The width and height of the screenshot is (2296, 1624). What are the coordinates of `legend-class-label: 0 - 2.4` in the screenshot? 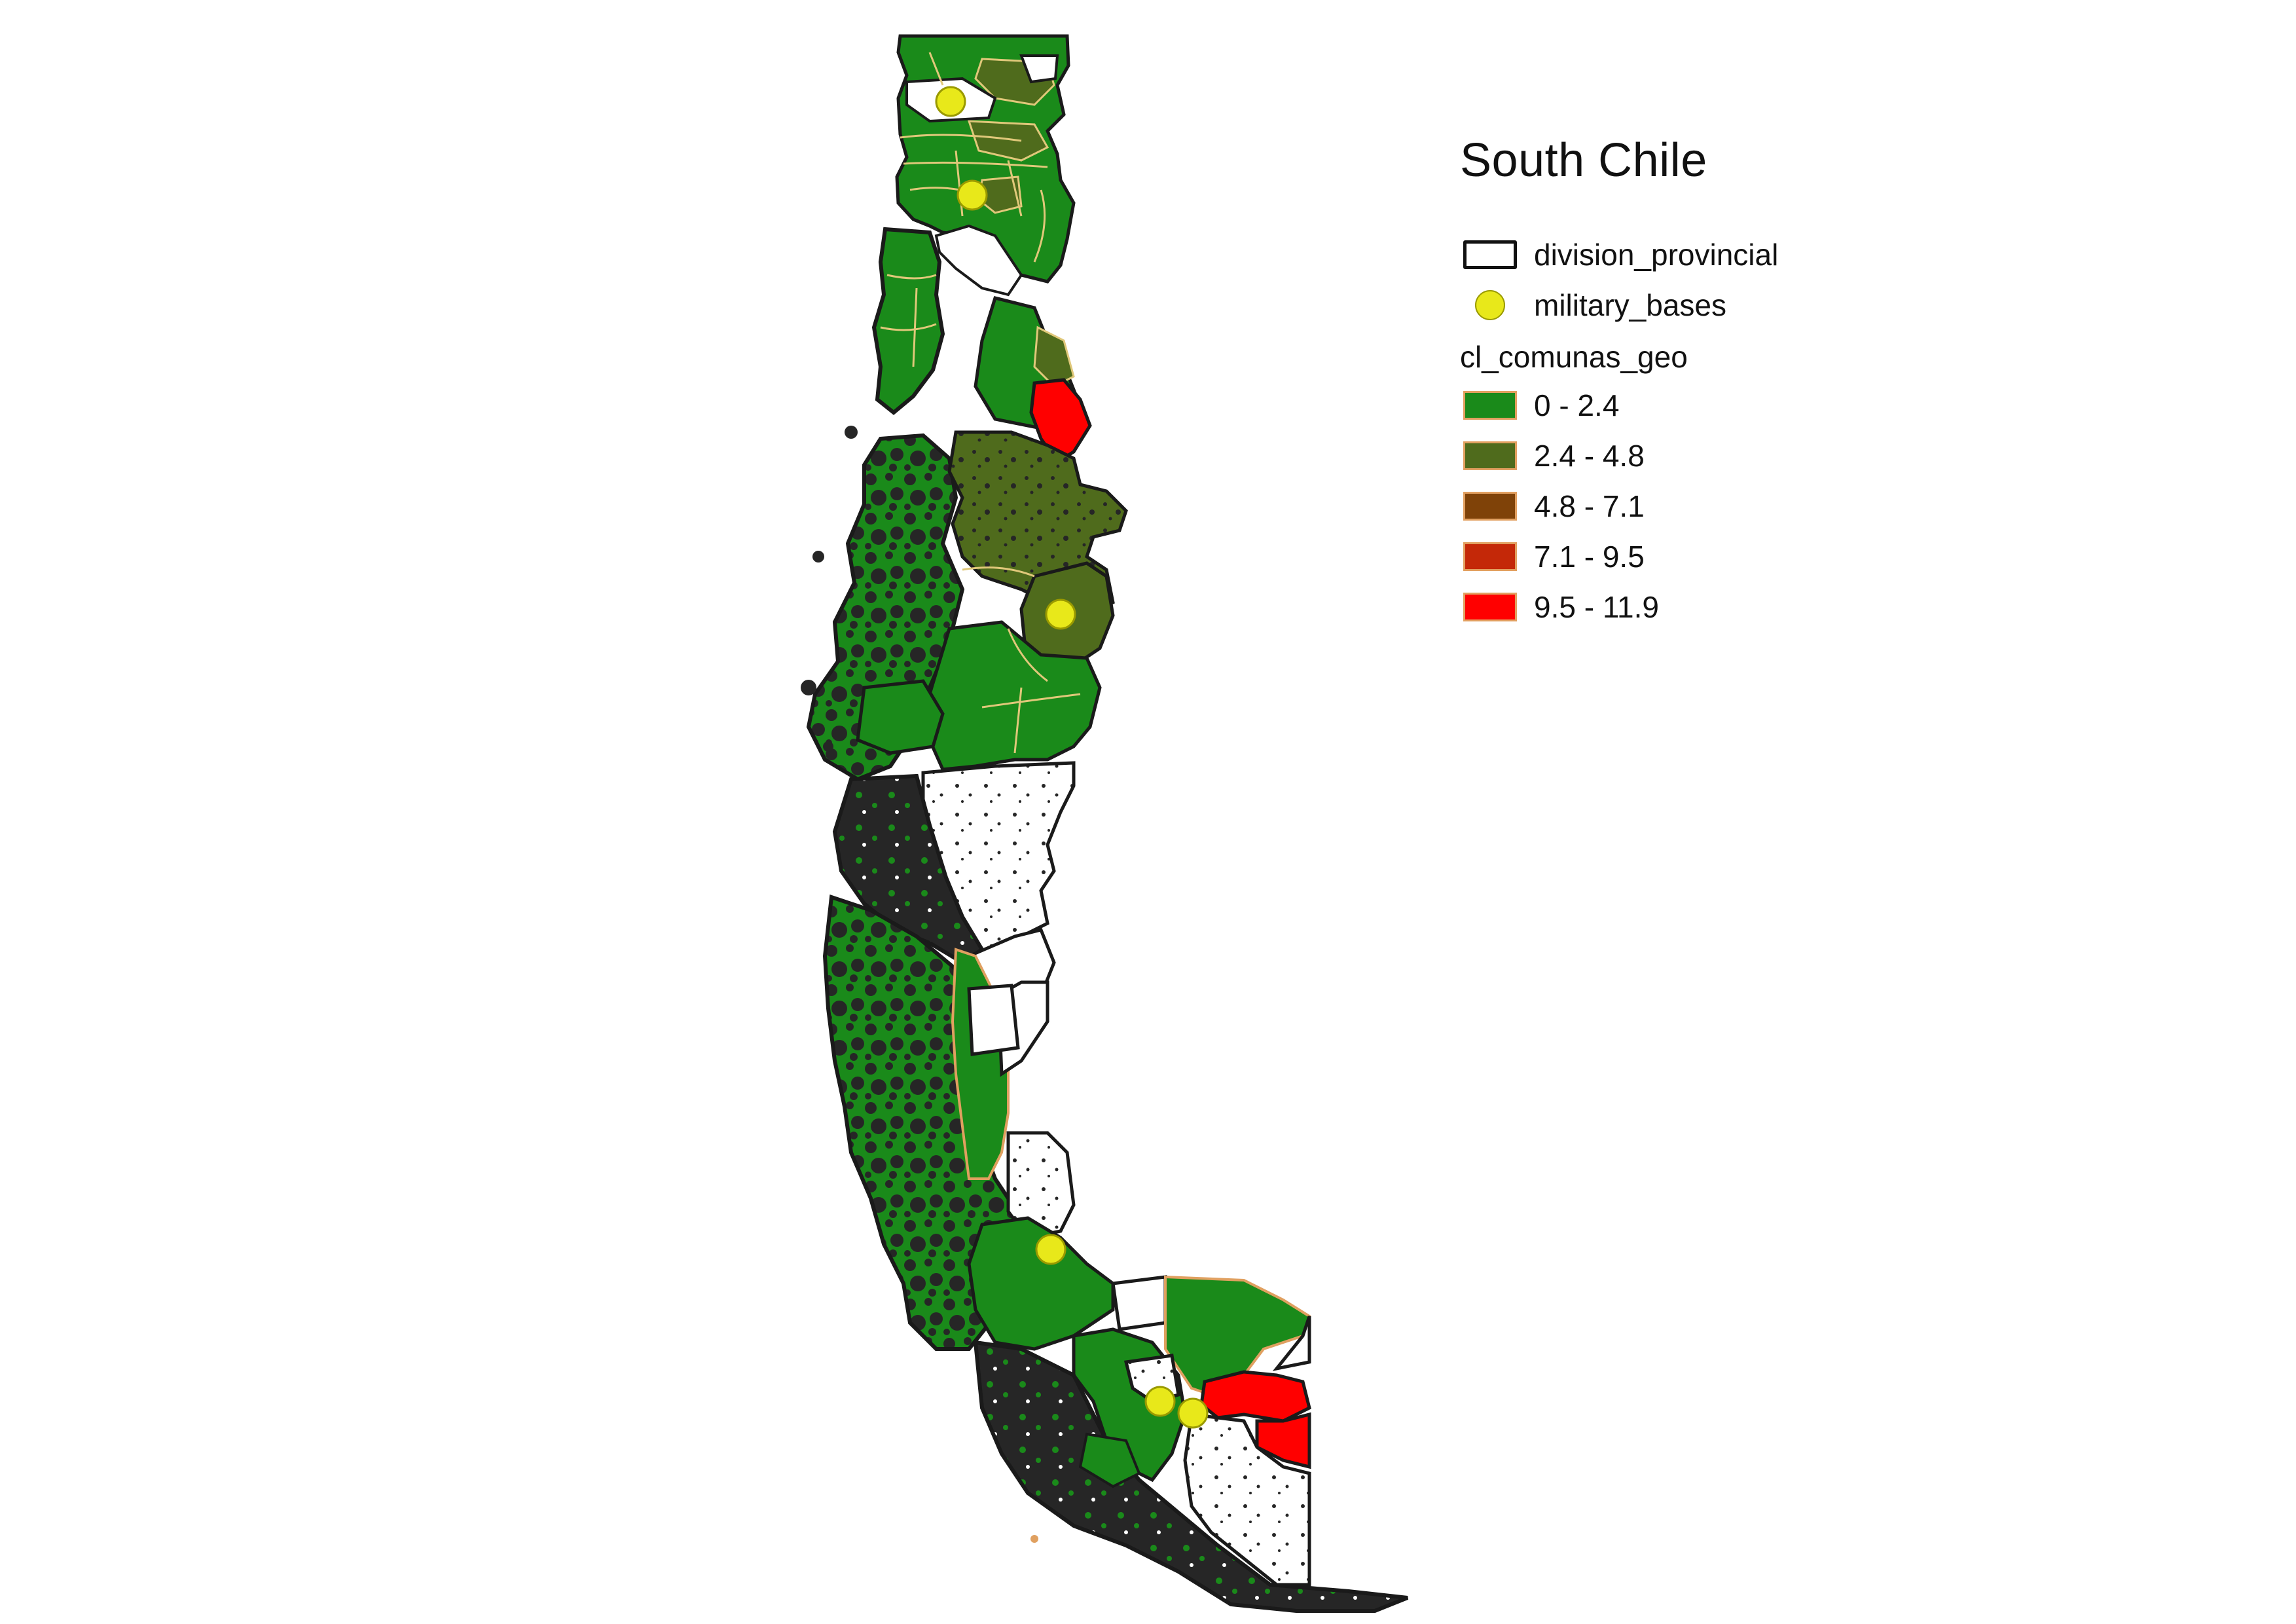 It's located at (1577, 405).